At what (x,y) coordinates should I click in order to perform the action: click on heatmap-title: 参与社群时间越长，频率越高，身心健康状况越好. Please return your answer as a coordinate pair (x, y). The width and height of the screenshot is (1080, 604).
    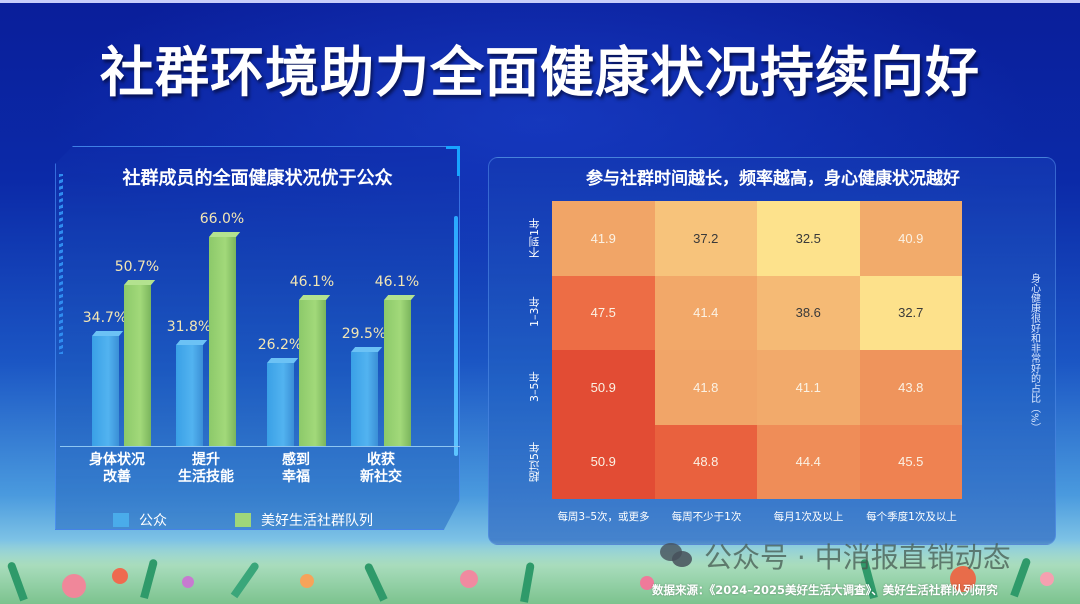
    Looking at the image, I should click on (773, 179).